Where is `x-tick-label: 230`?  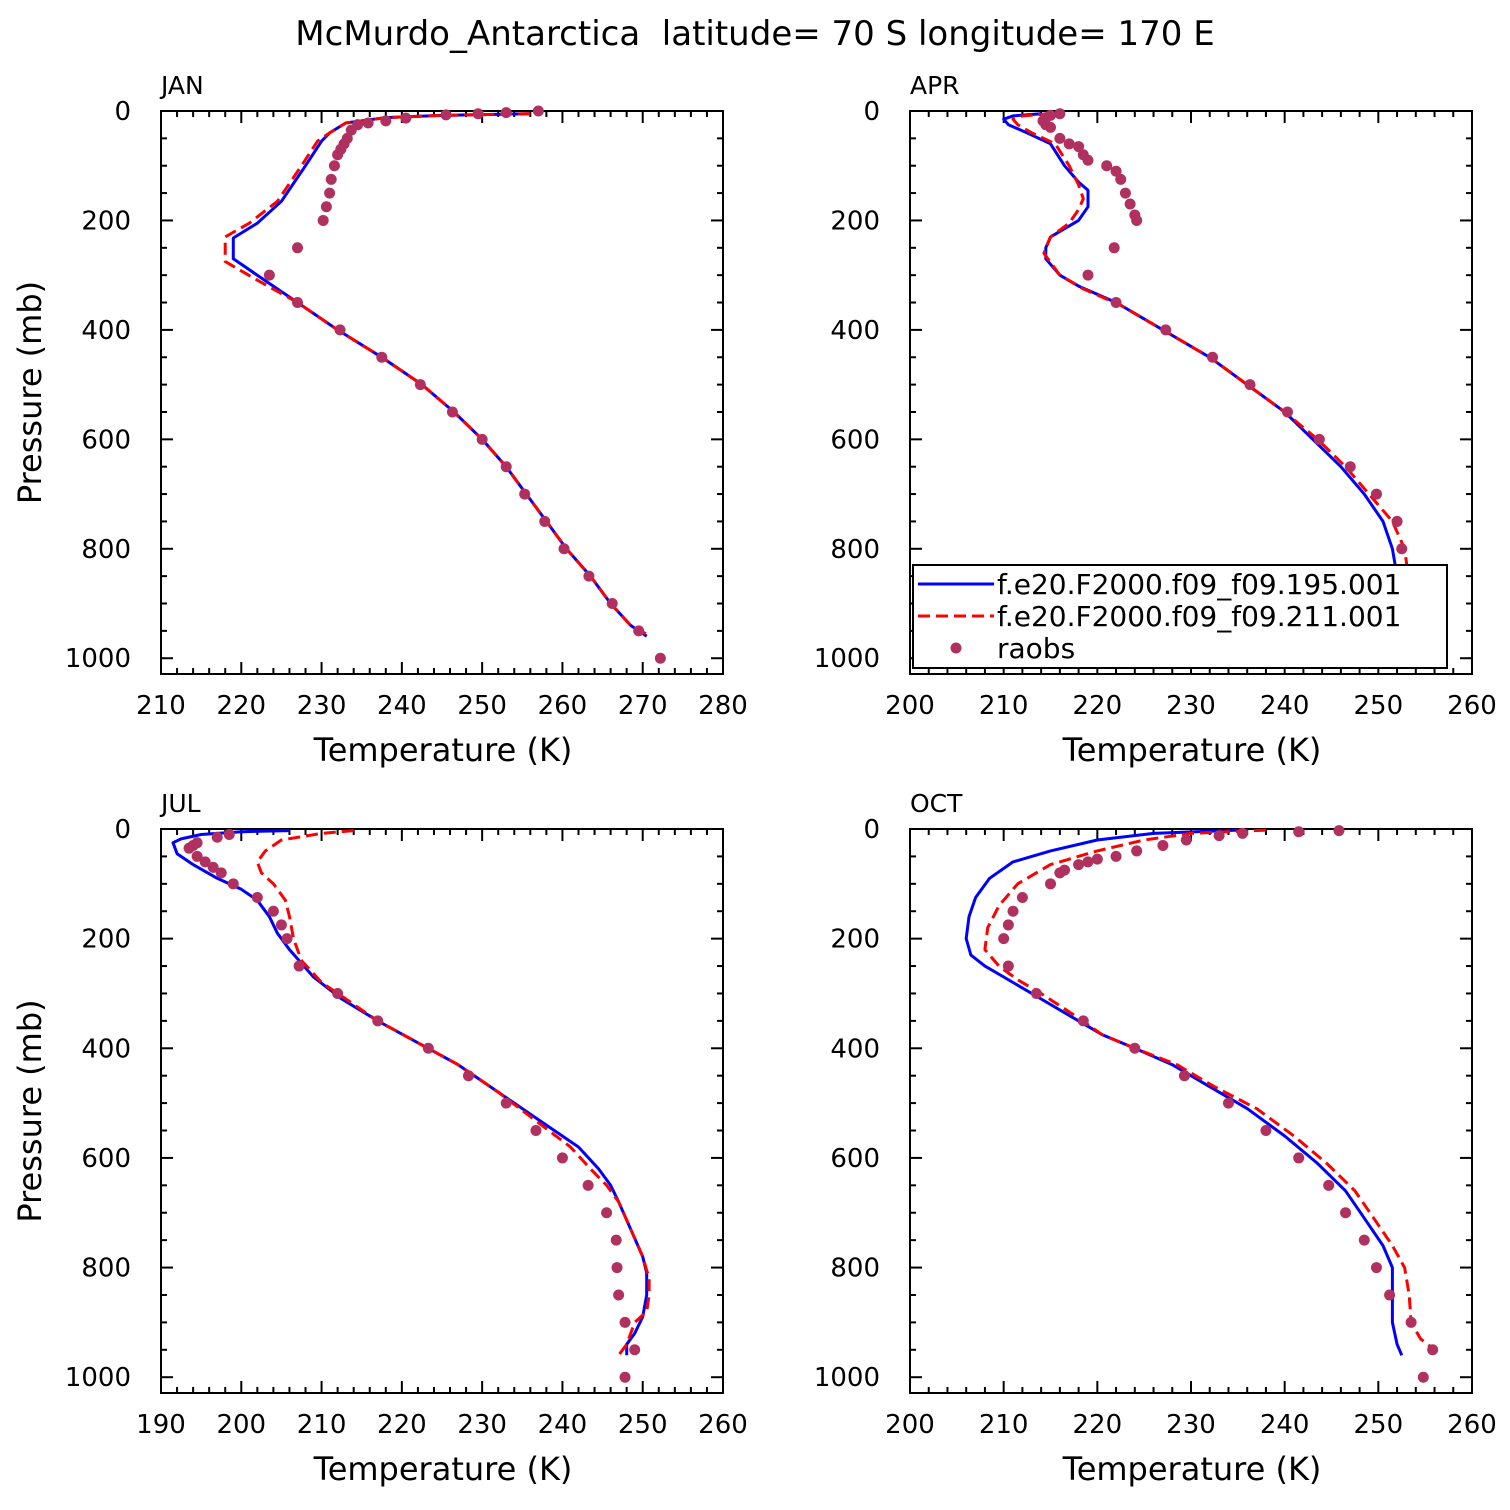 x-tick-label: 230 is located at coordinates (1191, 1425).